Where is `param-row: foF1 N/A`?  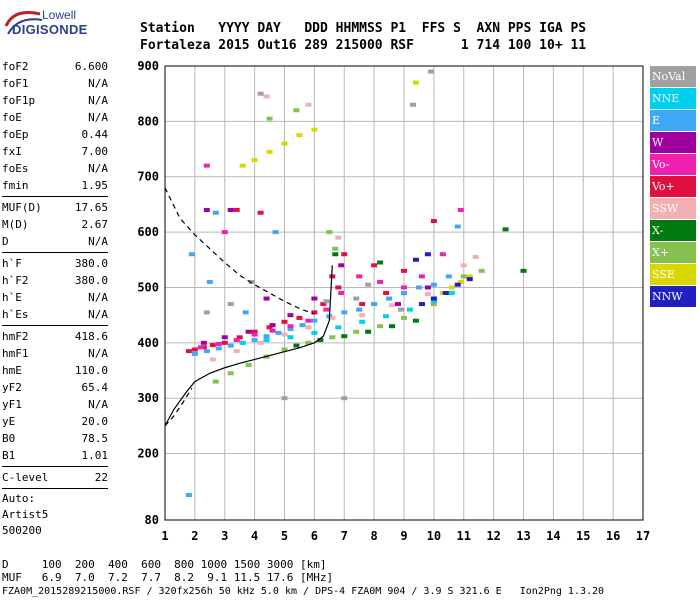
param-row: foF1 N/A is located at coordinates (55, 83).